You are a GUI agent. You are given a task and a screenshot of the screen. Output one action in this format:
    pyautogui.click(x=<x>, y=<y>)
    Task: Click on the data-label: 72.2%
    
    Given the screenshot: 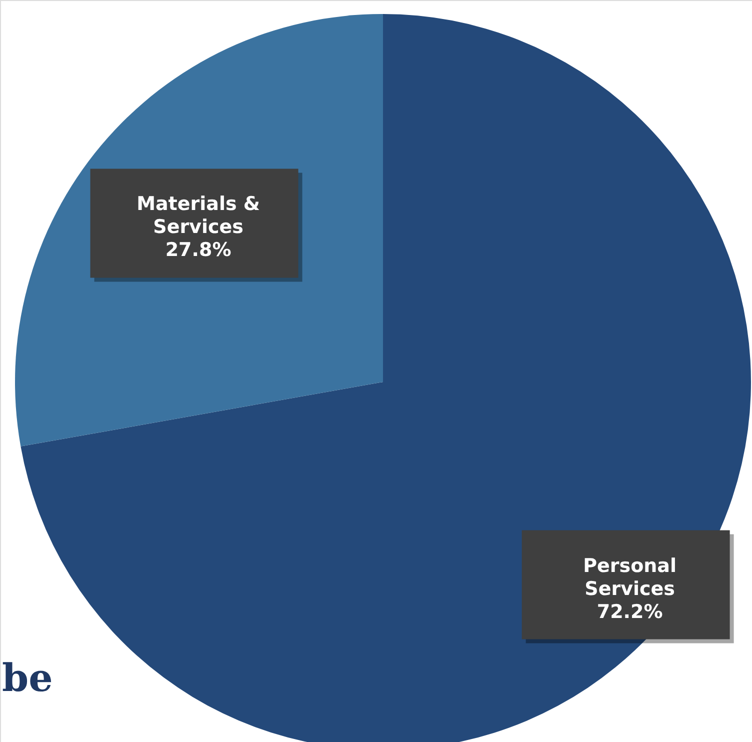 What is the action you would take?
    pyautogui.click(x=629, y=611)
    